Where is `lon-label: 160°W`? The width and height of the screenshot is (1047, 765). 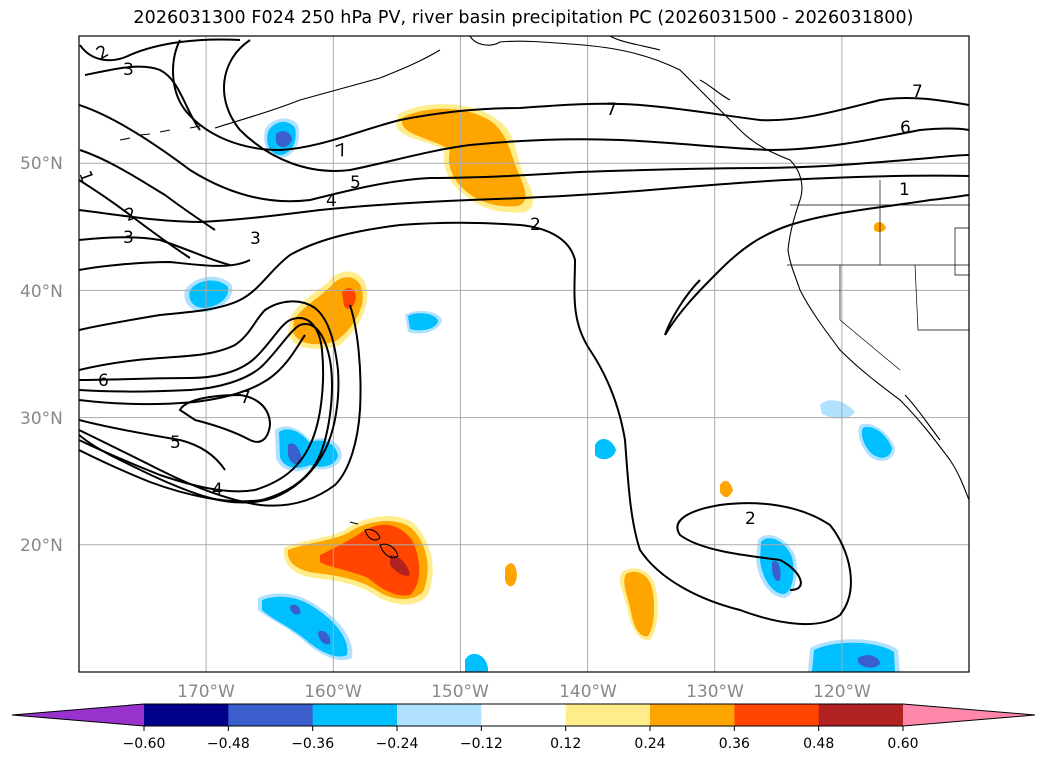 lon-label: 160°W is located at coordinates (333, 692).